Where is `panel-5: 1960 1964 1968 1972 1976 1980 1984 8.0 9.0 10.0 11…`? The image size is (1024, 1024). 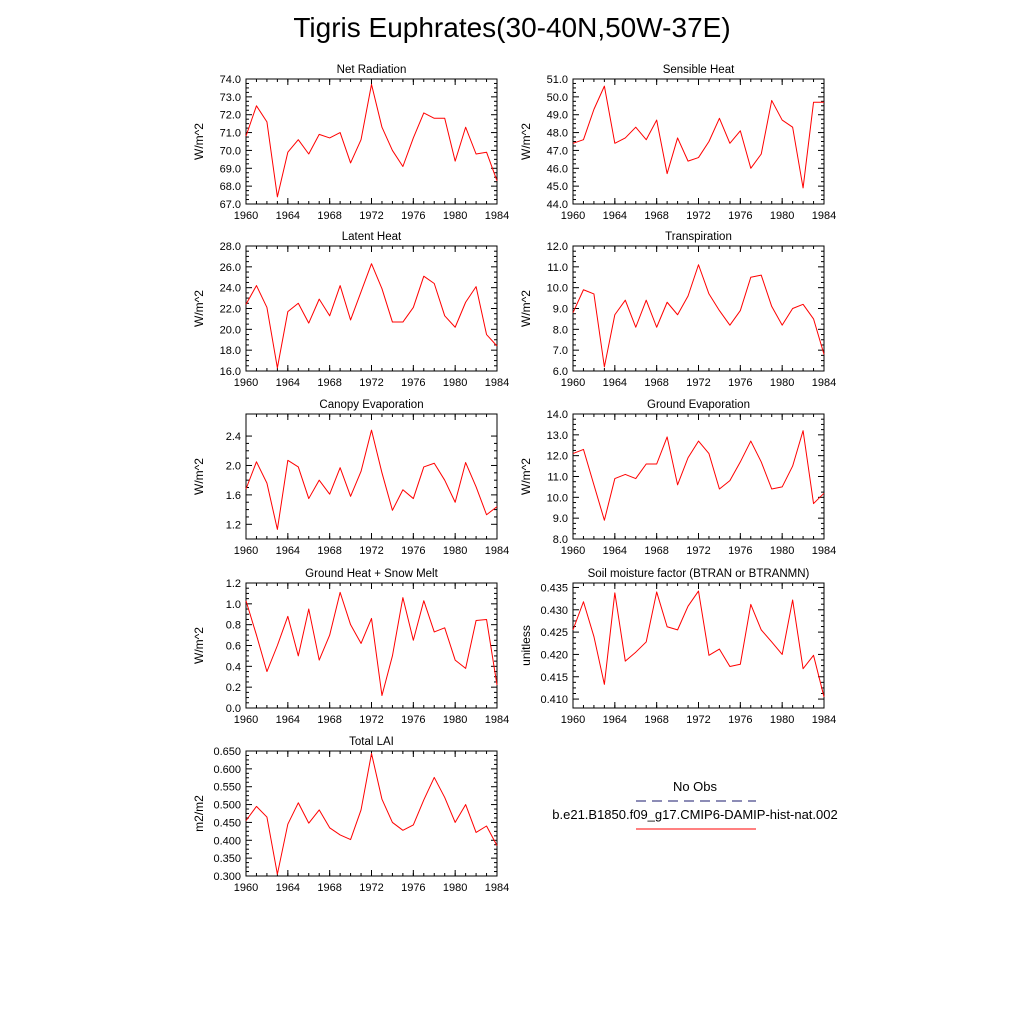
panel-5: 1960 1964 1968 1972 1976 1980 1984 8.0 9.0 10.0 11… is located at coordinates (677, 478).